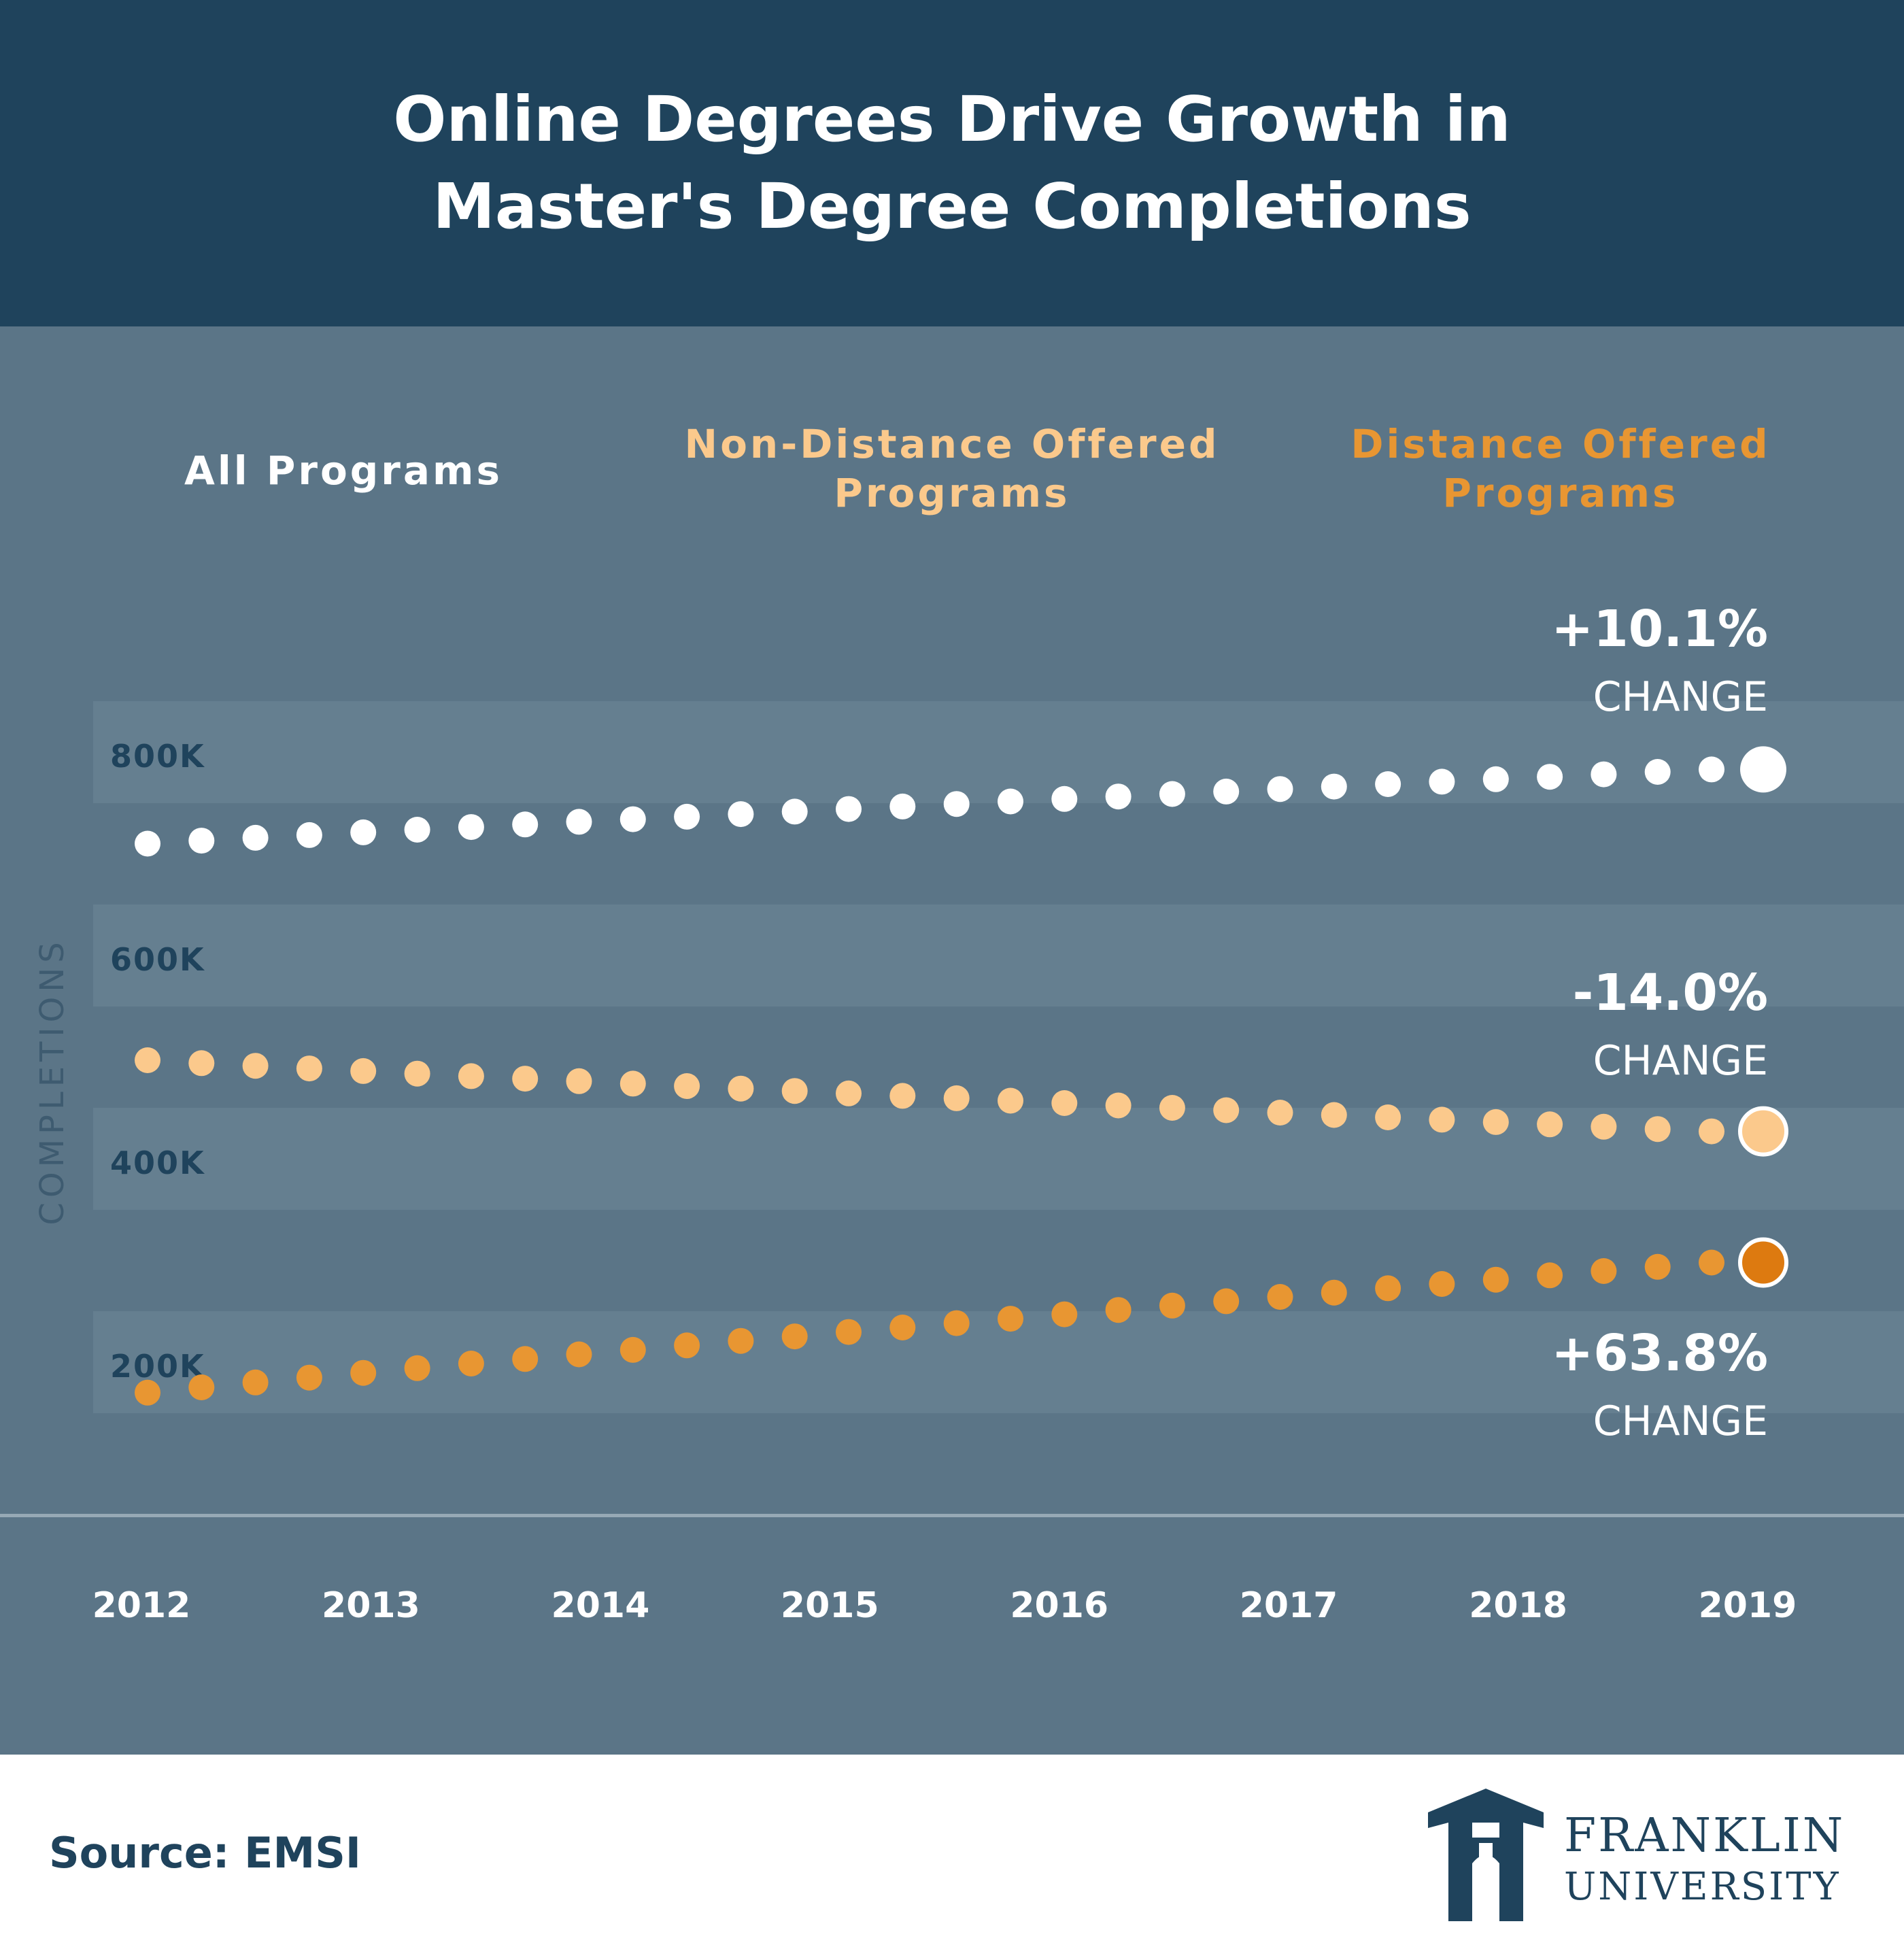  What do you see at coordinates (205, 1853) in the screenshot?
I see `source-note: Source: EMSI` at bounding box center [205, 1853].